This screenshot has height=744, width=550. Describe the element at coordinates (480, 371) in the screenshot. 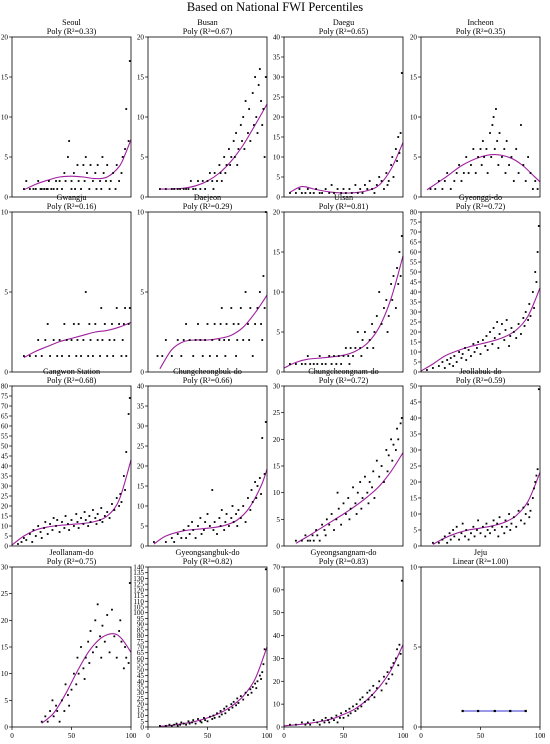

I see `panel-title: Jeollabuk-do` at that location.